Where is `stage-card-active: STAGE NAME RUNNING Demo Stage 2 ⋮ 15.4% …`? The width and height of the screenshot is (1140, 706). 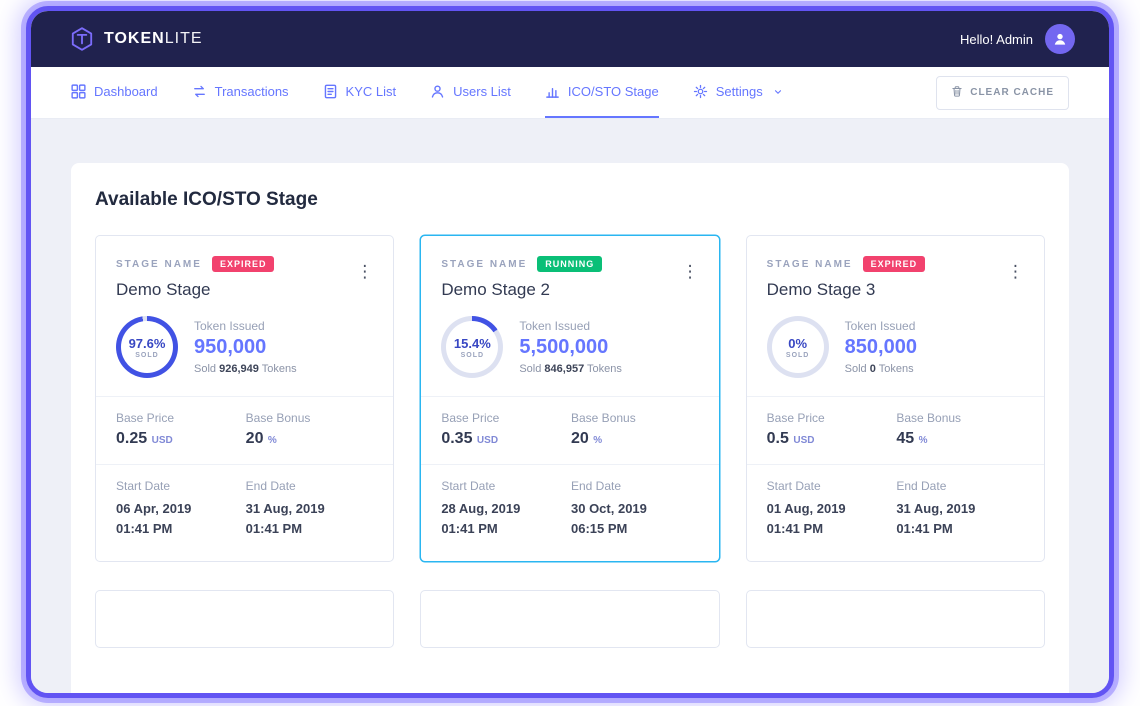
stage-card-active: STAGE NAME RUNNING Demo Stage 2 ⋮ 15.4% … is located at coordinates (570, 399).